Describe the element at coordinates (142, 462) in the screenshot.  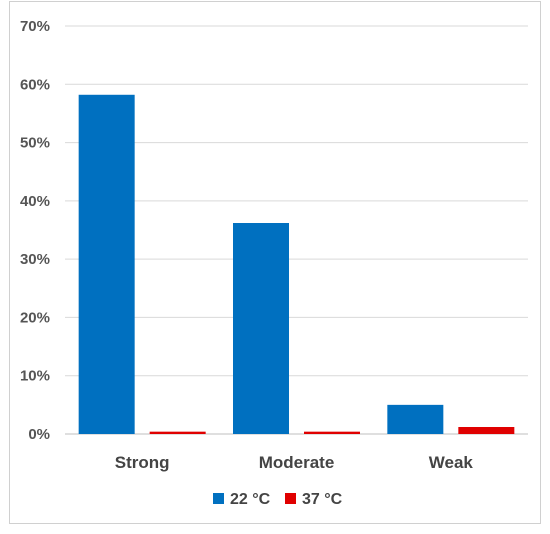
I see `x-category-label: Strong` at that location.